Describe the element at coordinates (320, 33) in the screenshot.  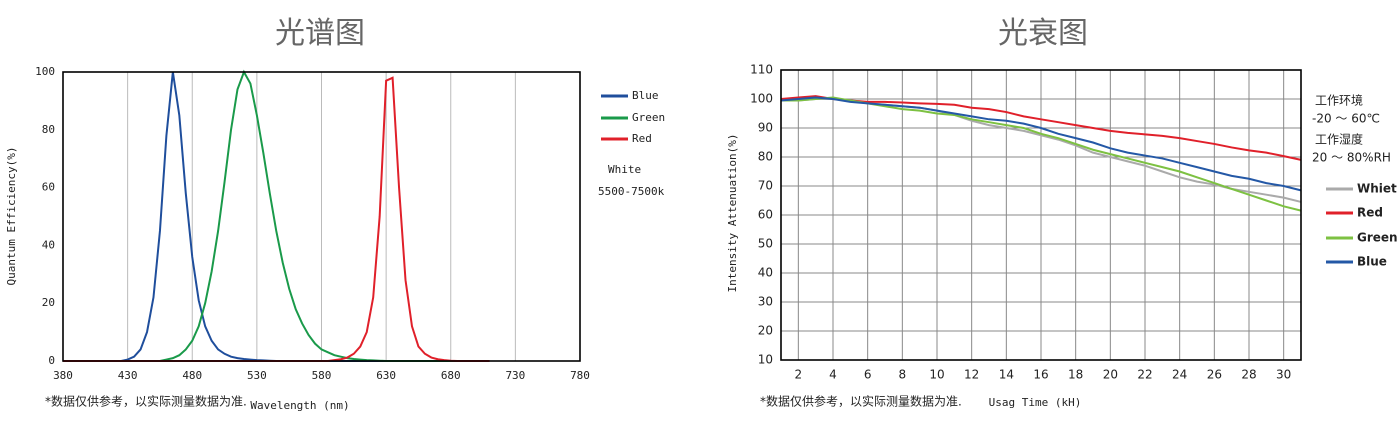
I see `chart-title: 光谱图` at that location.